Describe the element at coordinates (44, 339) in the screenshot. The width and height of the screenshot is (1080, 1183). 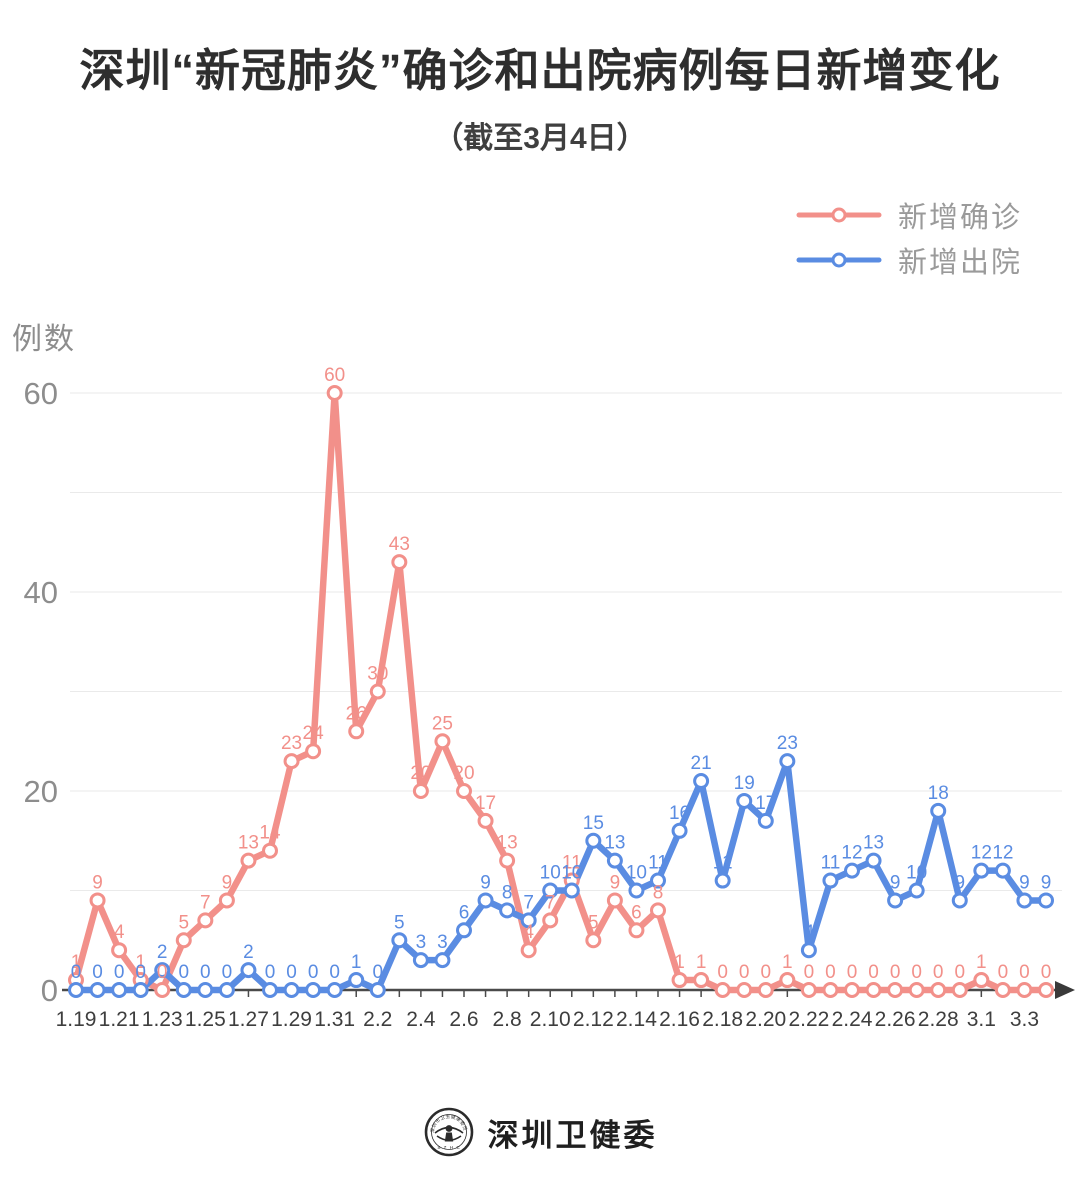
I see `y-axis-title: 例数` at that location.